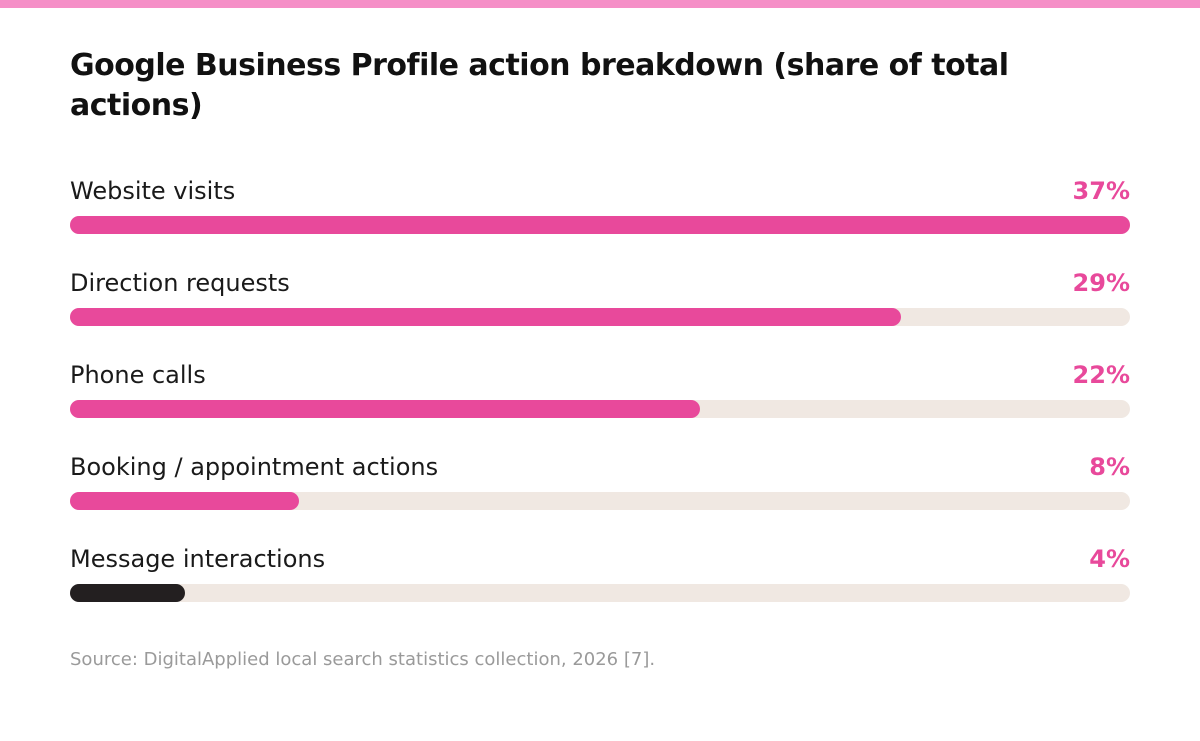  What do you see at coordinates (600, 388) in the screenshot?
I see `bar-row: Phone calls 22%` at bounding box center [600, 388].